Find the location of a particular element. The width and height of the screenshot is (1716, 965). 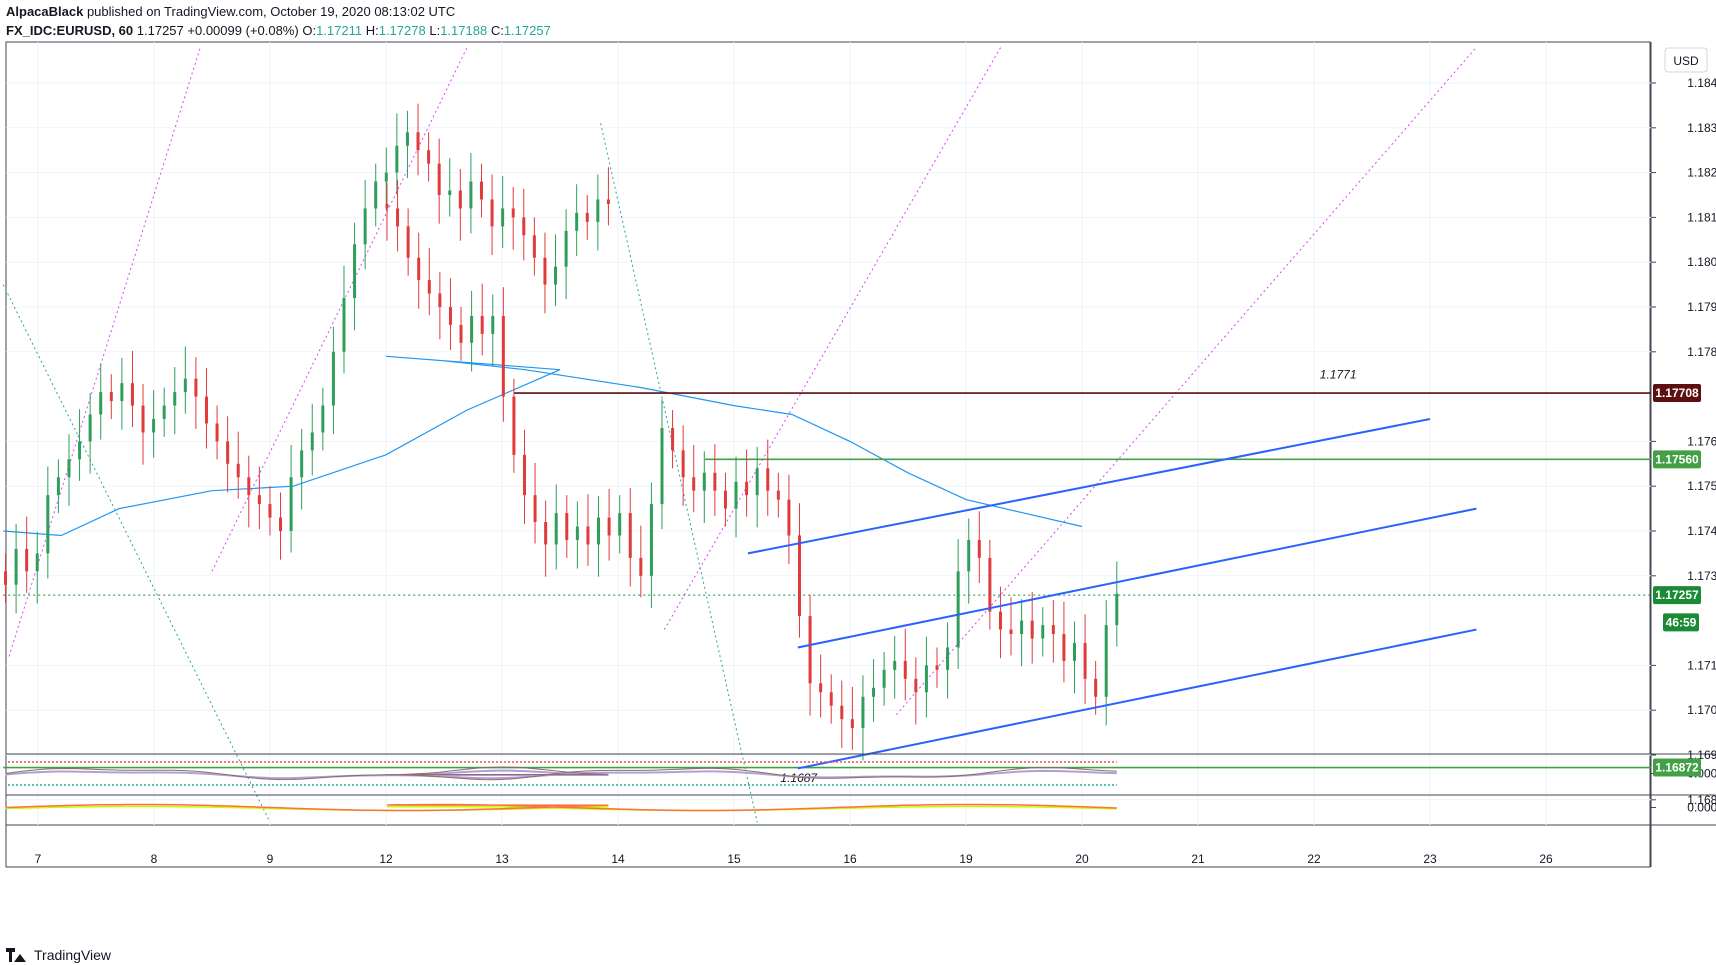

osc2-main-line is located at coordinates (561, 807).